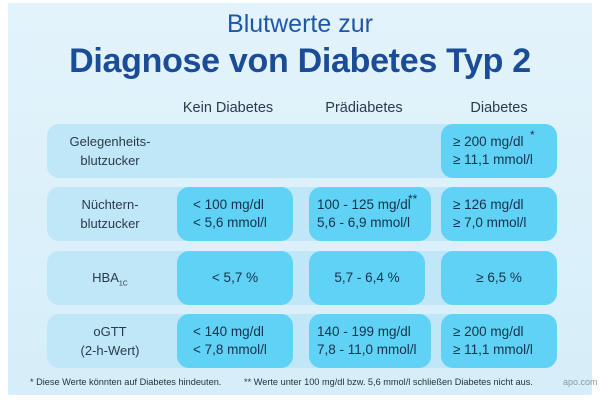 The height and width of the screenshot is (400, 600). Describe the element at coordinates (364, 108) in the screenshot. I see `column-header-praediabetes: Prädiabetes` at that location.